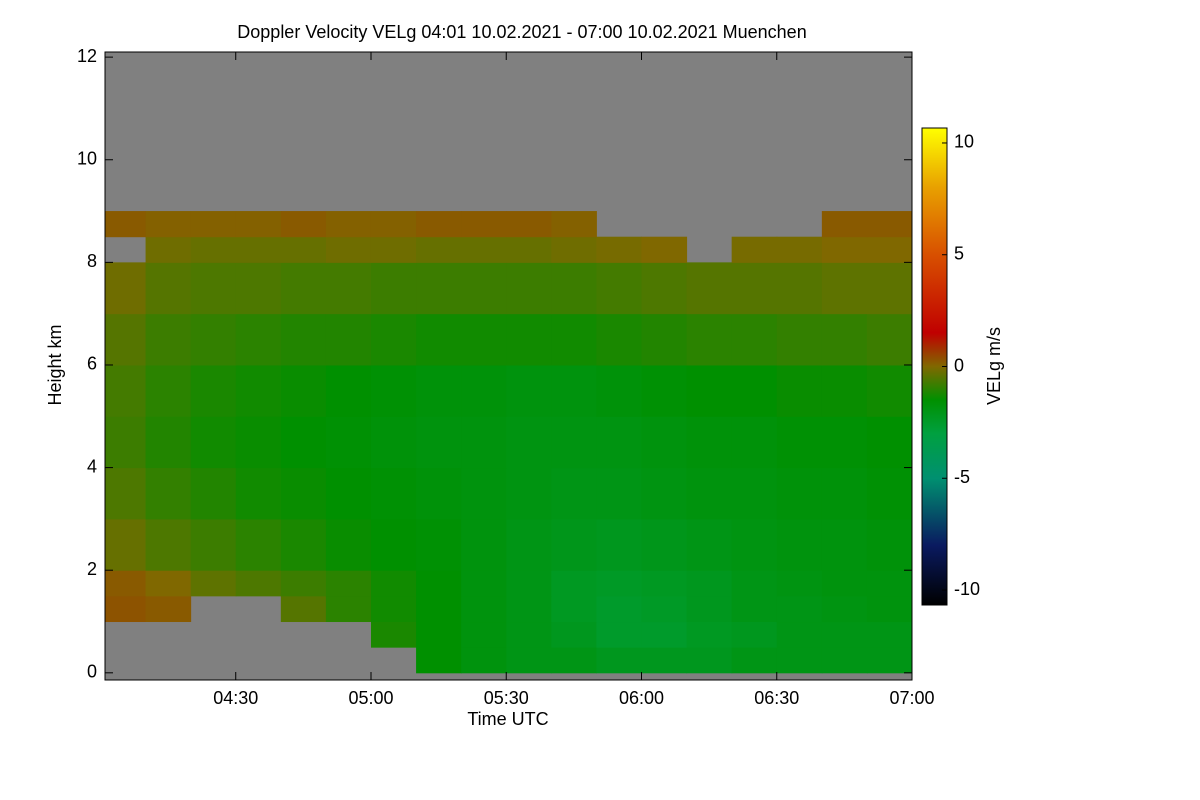 This screenshot has height=800, width=1200. What do you see at coordinates (87, 56) in the screenshot?
I see `y-tick-label: 12` at bounding box center [87, 56].